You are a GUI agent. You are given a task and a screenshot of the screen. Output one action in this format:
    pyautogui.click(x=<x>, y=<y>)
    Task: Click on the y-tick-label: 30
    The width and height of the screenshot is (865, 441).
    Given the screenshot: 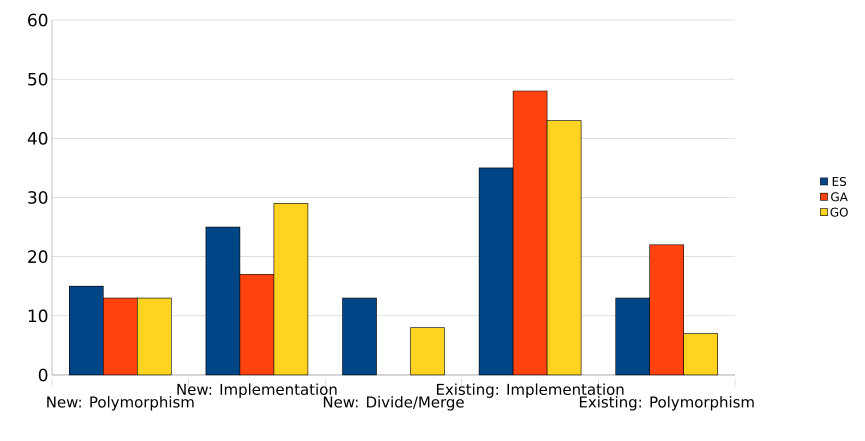 What is the action you would take?
    pyautogui.click(x=38, y=197)
    